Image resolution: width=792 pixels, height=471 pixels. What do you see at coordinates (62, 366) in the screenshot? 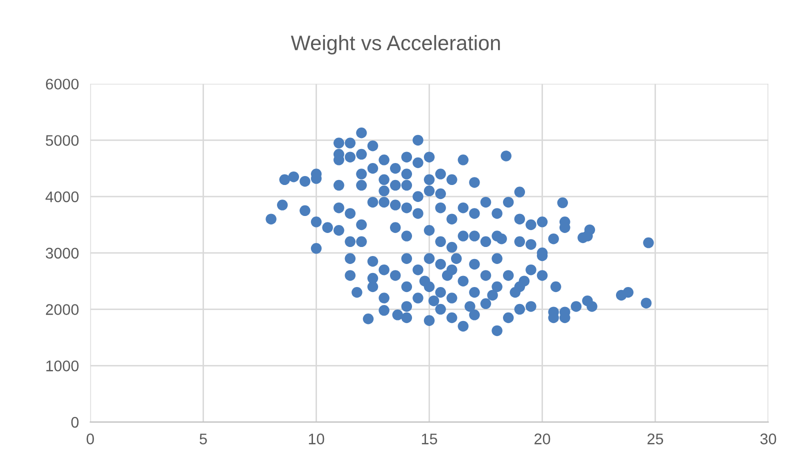
I see `y-tick-label: 1000` at bounding box center [62, 366].